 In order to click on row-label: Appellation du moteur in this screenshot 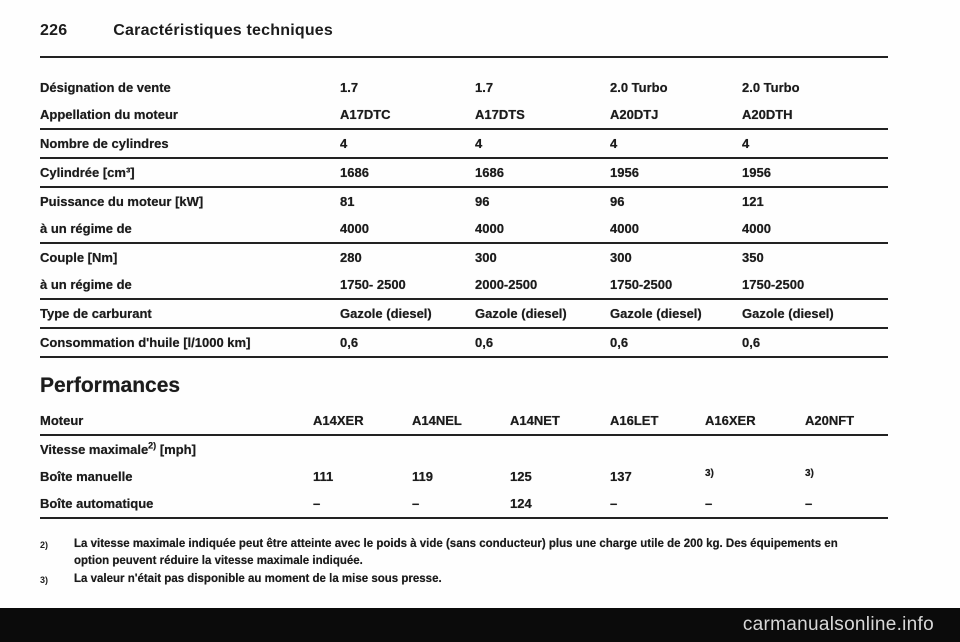, I will do `click(109, 114)`.